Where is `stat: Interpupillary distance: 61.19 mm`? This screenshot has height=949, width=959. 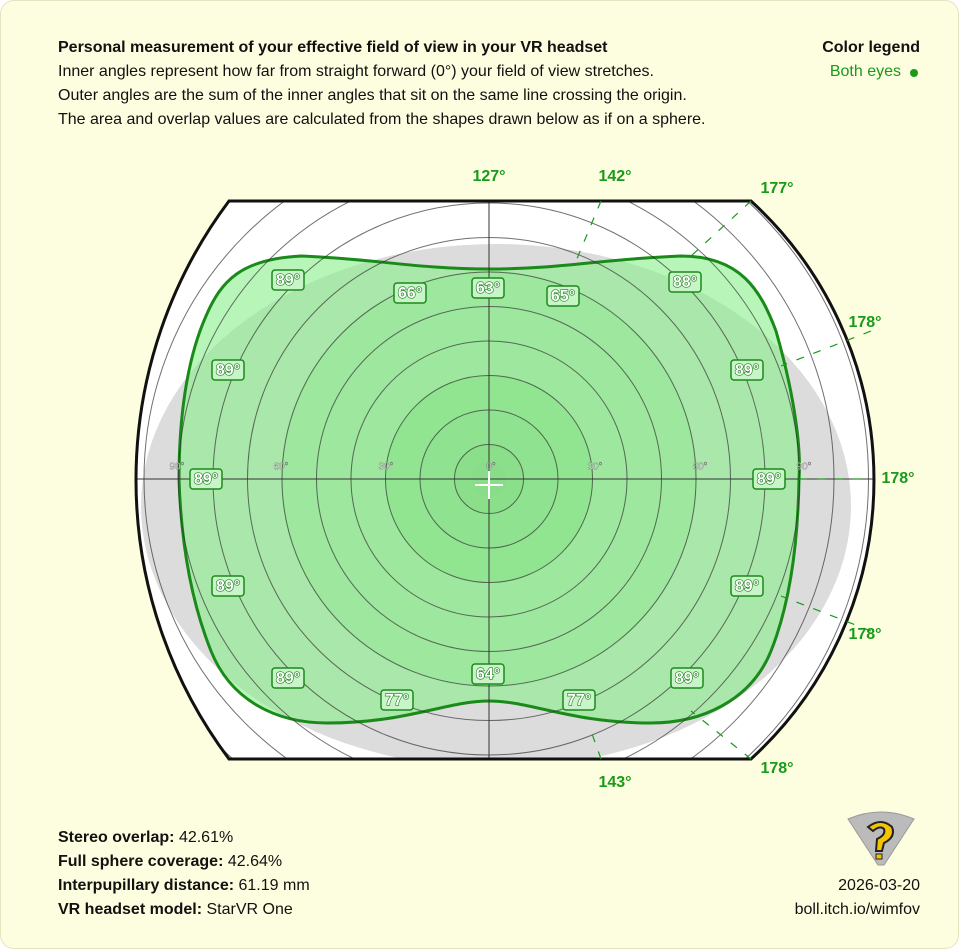
stat: Interpupillary distance: 61.19 mm is located at coordinates (184, 886).